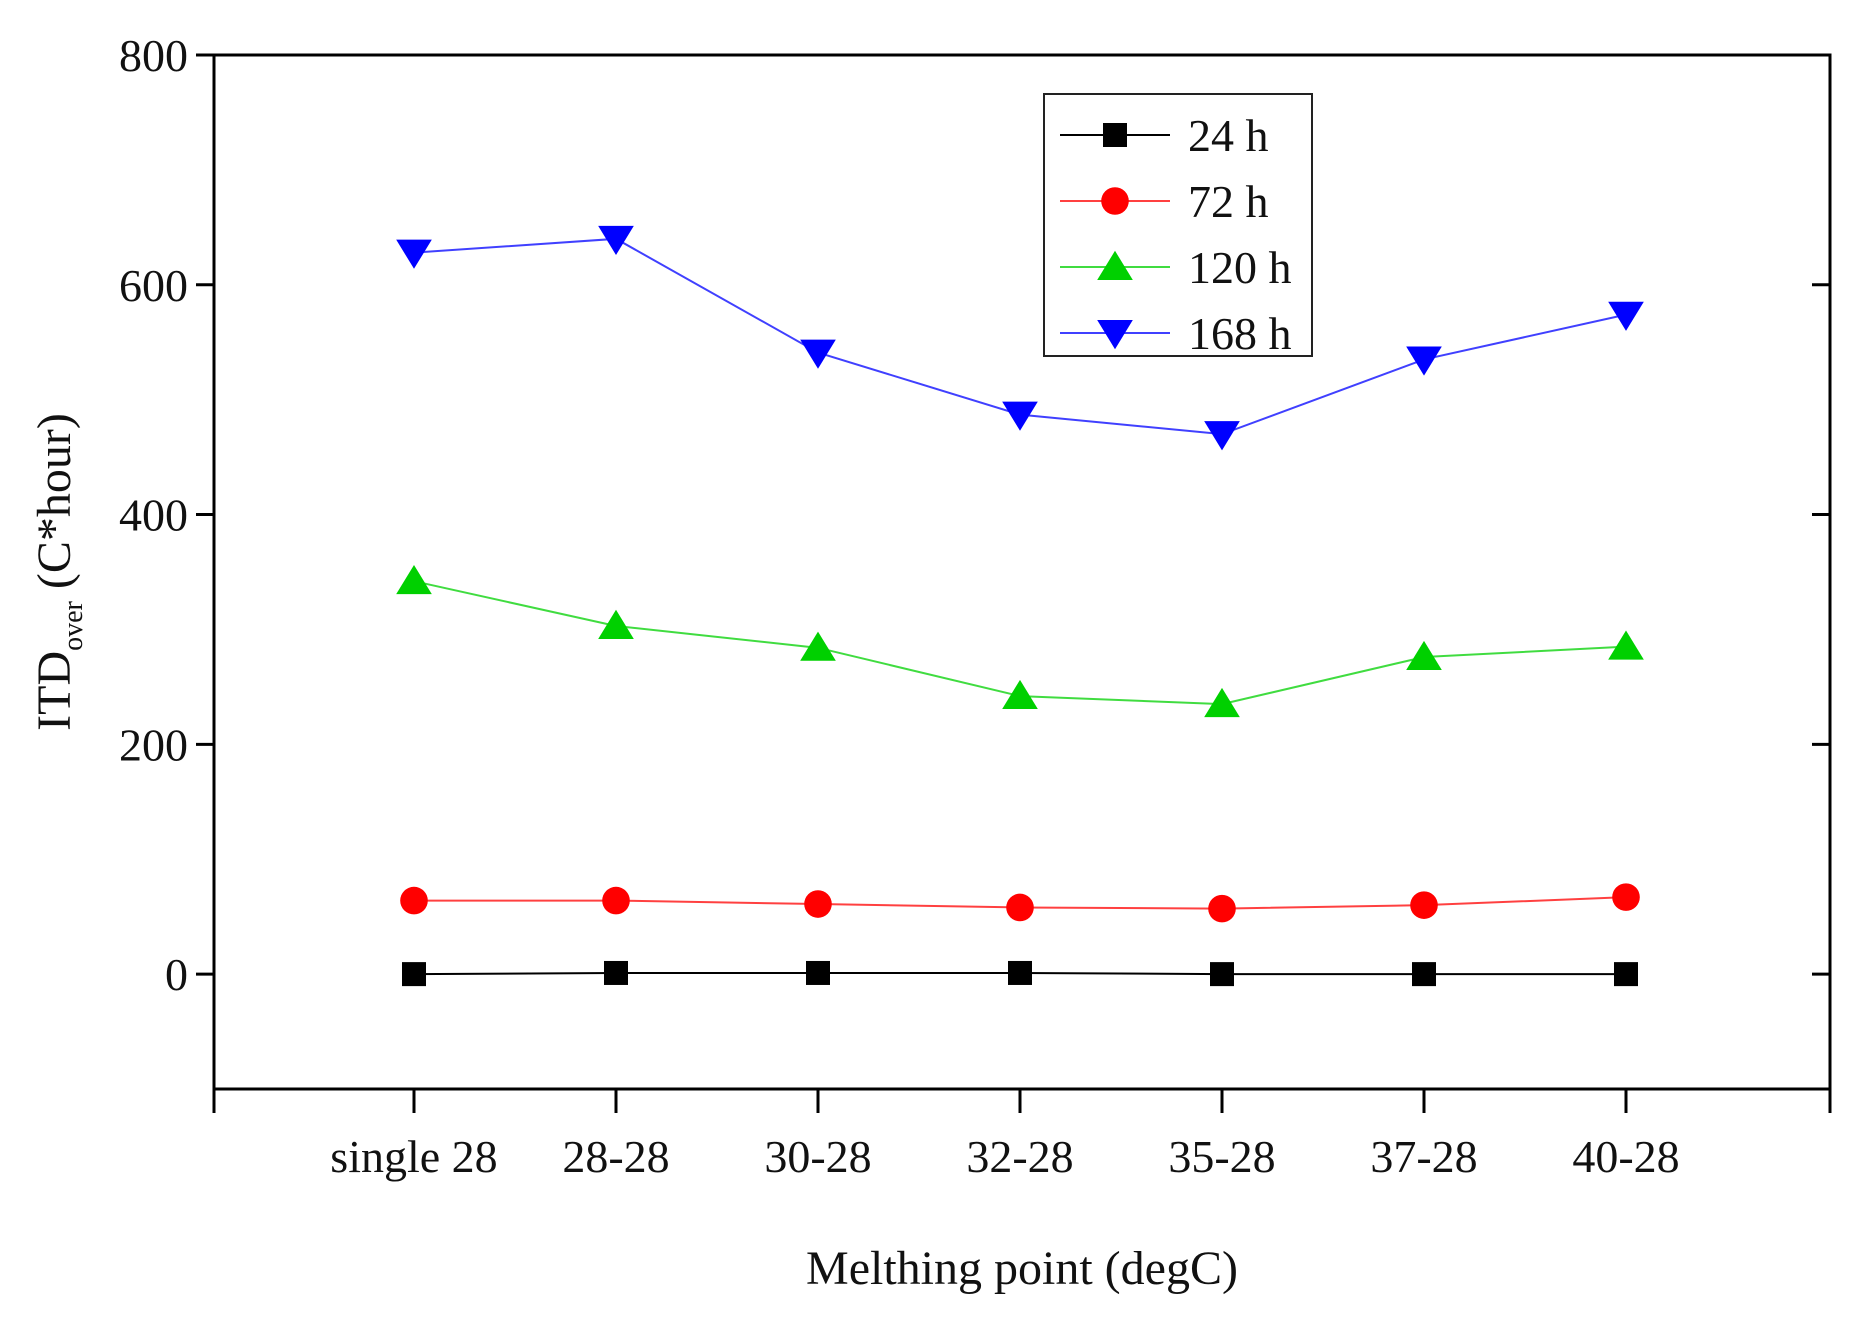  I want to click on legend-box, so click(1178, 225).